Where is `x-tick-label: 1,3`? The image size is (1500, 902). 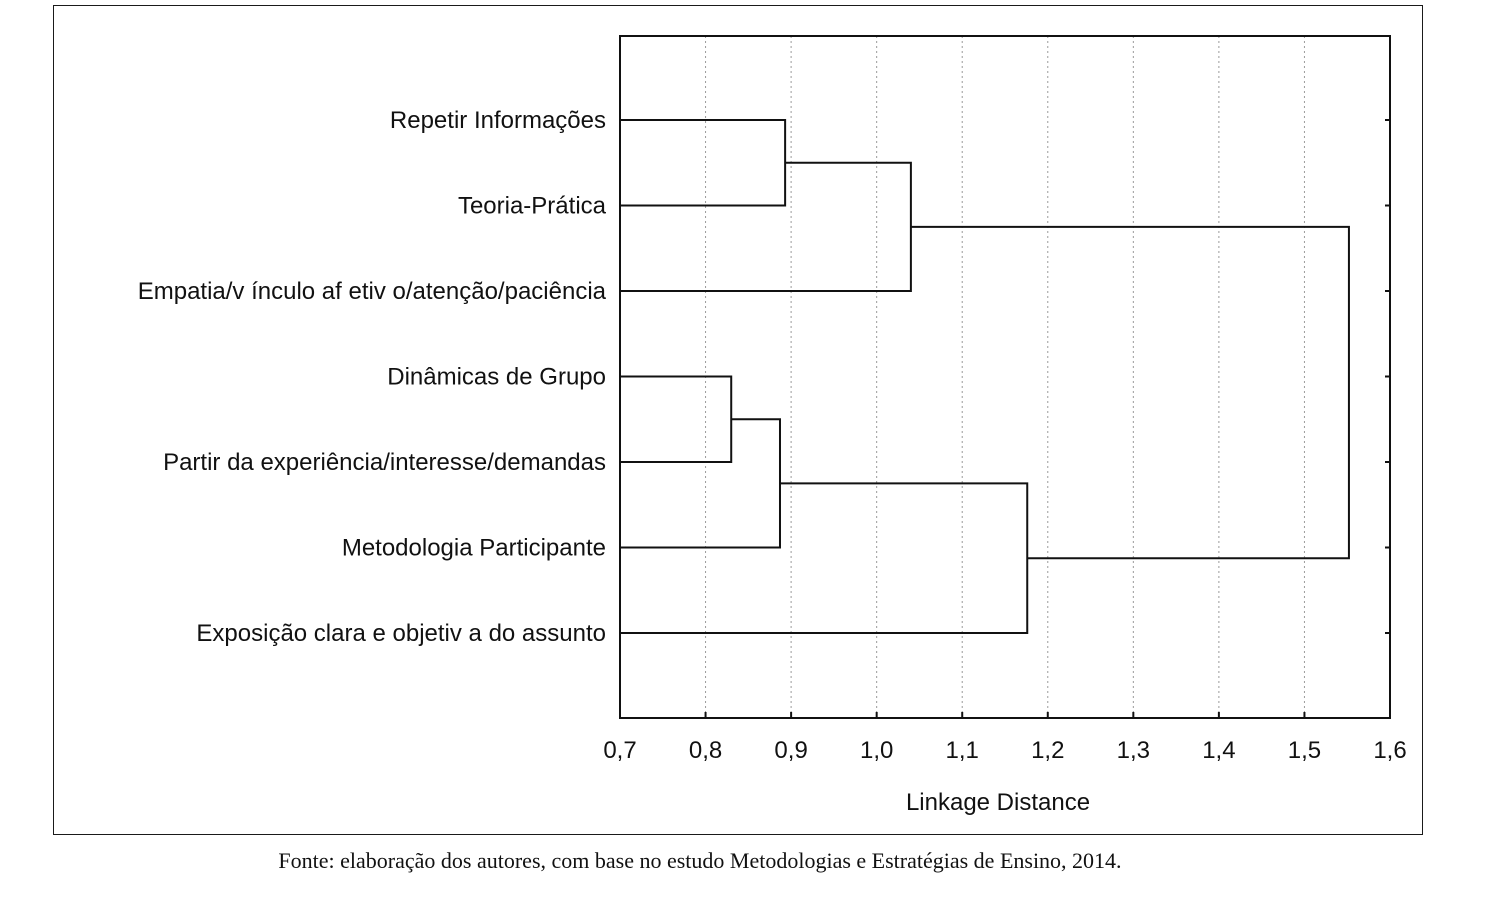
x-tick-label: 1,3 is located at coordinates (1133, 750).